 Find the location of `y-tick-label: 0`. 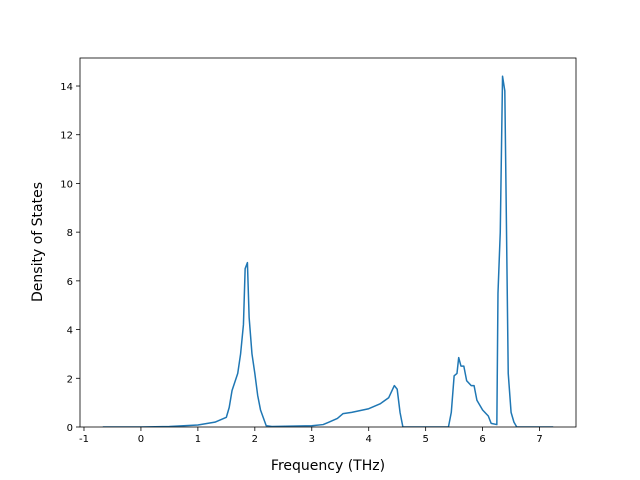

y-tick-label: 0 is located at coordinates (70, 428).